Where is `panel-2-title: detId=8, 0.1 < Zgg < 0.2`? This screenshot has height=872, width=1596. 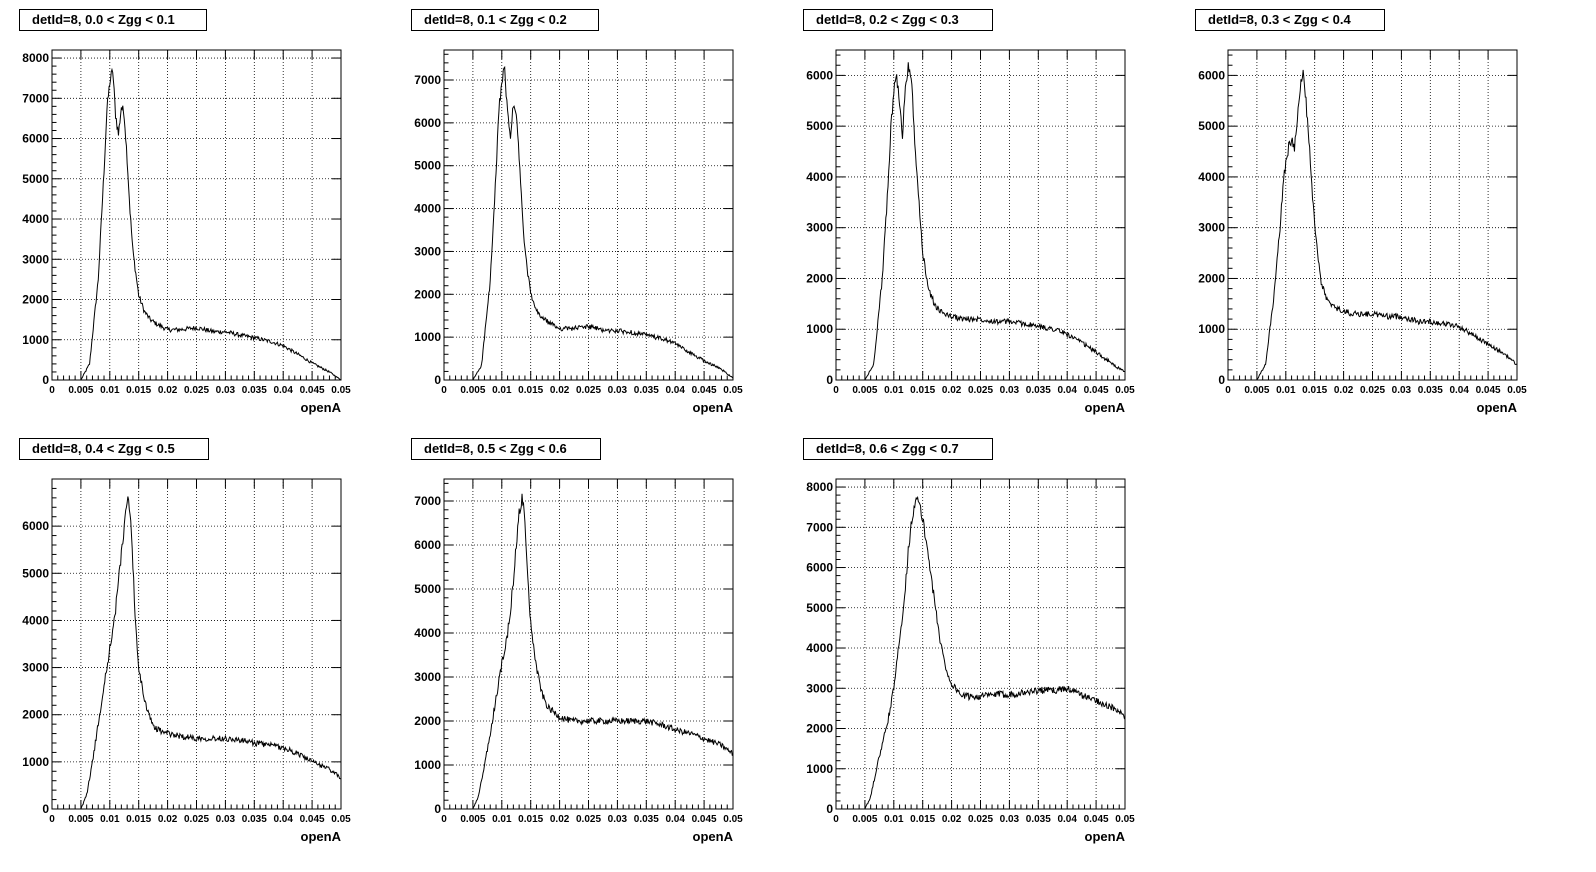 panel-2-title: detId=8, 0.1 < Zgg < 0.2 is located at coordinates (505, 20).